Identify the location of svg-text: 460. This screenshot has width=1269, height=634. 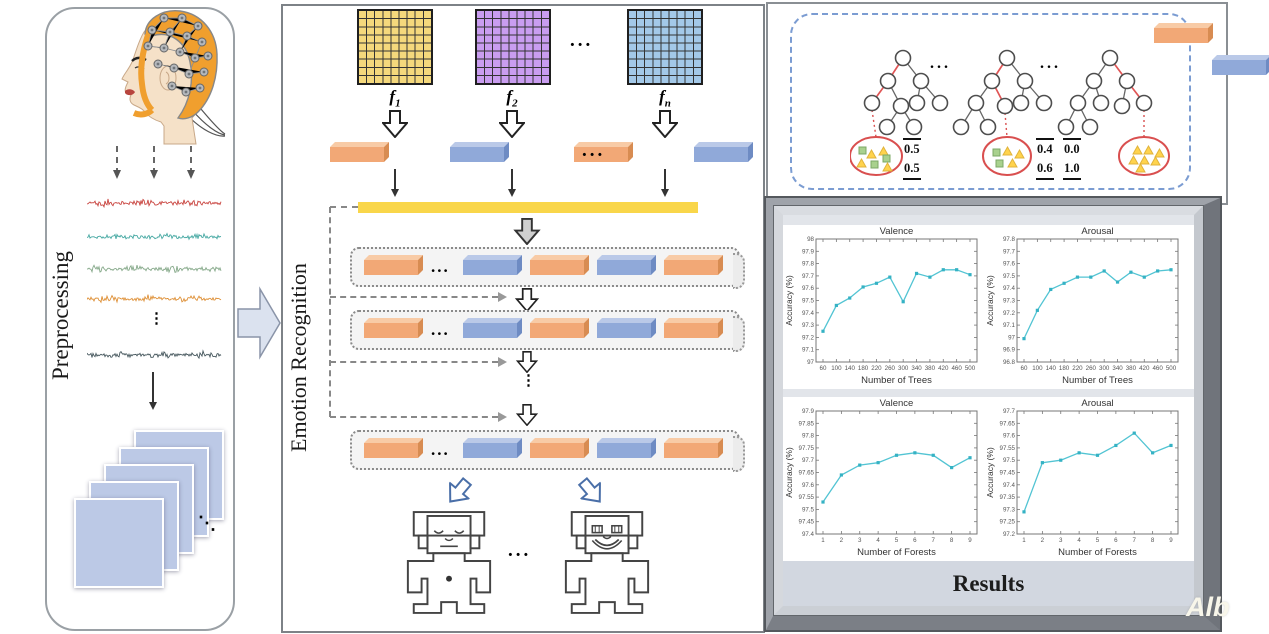
(1157, 368).